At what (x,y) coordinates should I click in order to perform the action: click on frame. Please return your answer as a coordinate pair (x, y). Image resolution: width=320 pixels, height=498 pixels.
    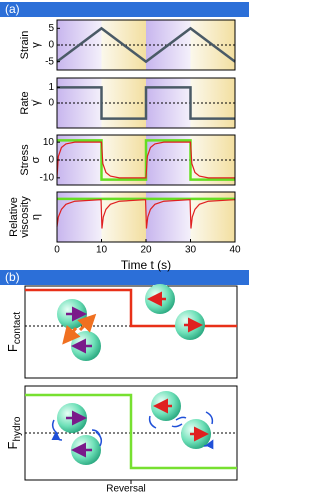
    Looking at the image, I should click on (131, 332).